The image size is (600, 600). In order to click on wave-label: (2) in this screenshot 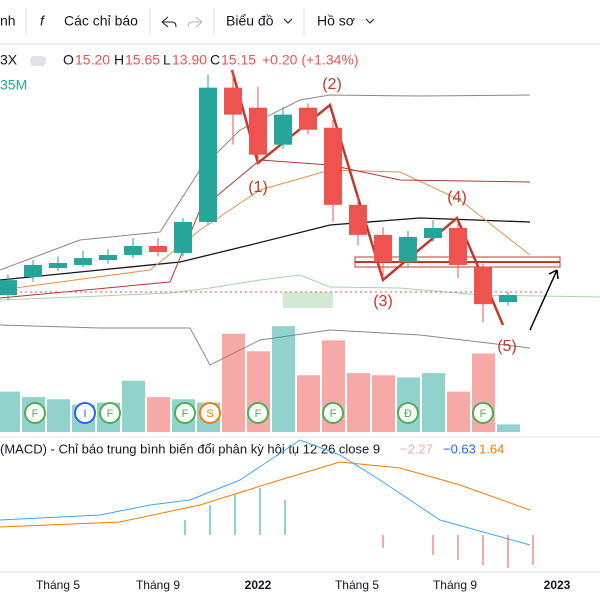, I will do `click(332, 84)`.